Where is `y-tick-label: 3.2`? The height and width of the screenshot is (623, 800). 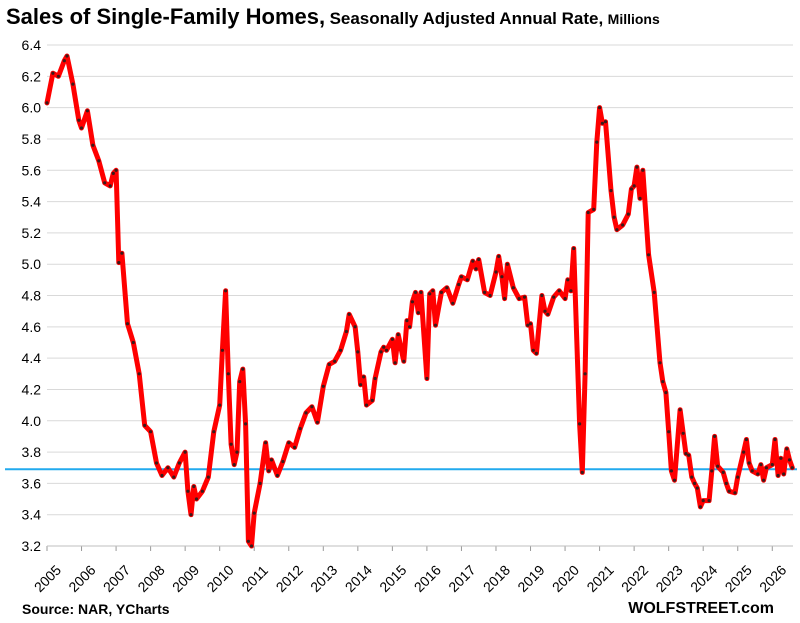 y-tick-label: 3.2 is located at coordinates (32, 546).